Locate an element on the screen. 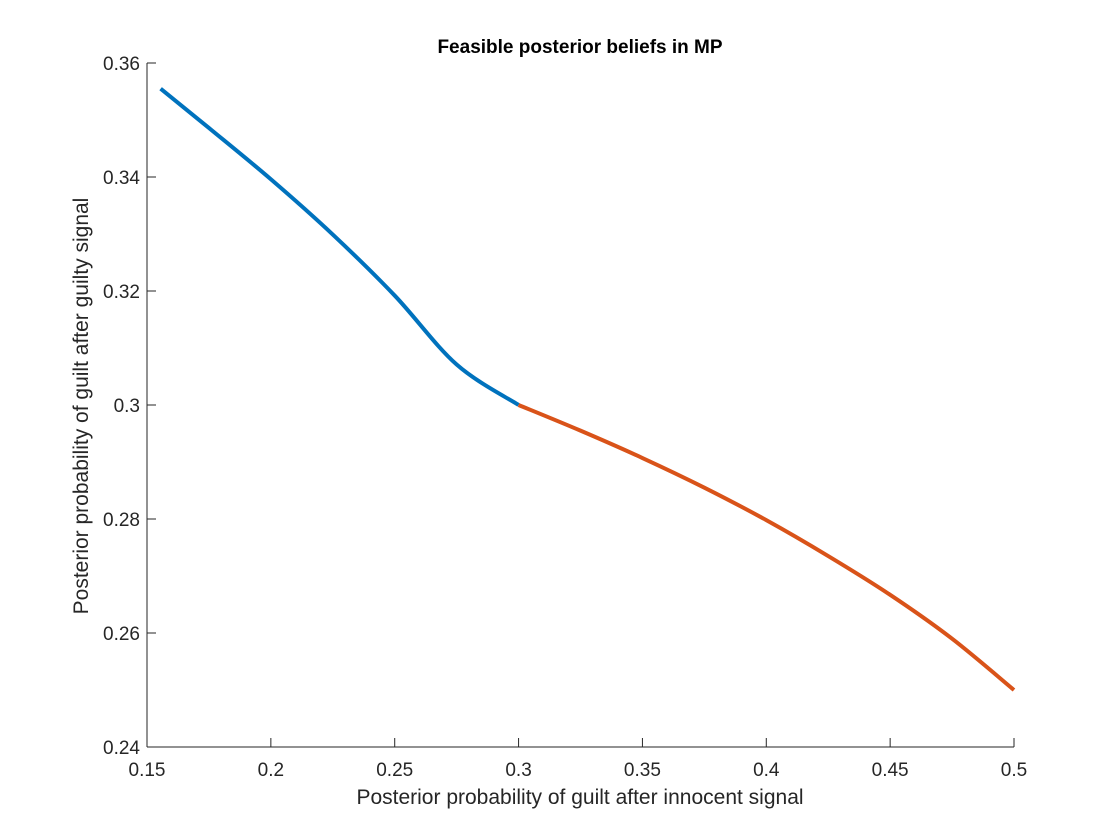 The image size is (1120, 840). x-tick-label: 0.35 is located at coordinates (642, 770).